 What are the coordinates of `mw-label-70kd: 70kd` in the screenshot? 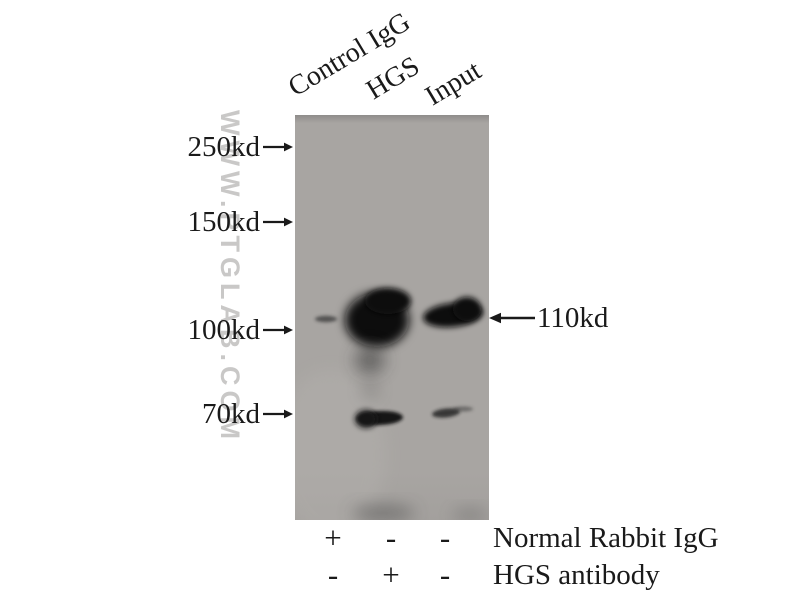 It's located at (231, 414).